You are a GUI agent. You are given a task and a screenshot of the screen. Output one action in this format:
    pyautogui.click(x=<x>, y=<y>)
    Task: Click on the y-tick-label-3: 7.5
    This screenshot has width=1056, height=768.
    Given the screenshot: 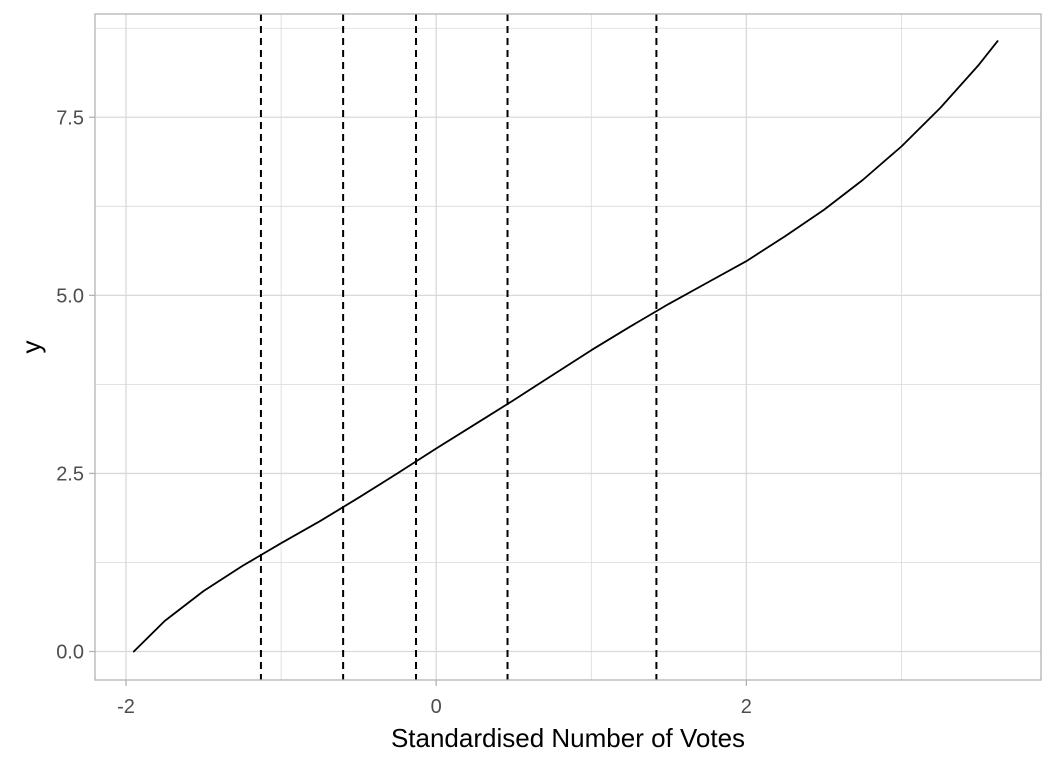 What is the action you would take?
    pyautogui.click(x=70, y=118)
    